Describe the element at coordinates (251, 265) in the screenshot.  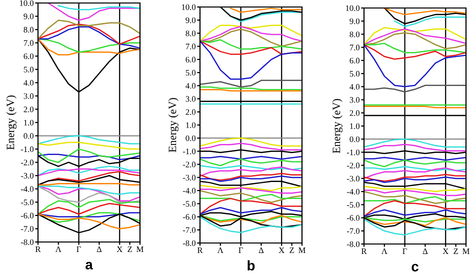
I see `x-axis-title: b` at that location.